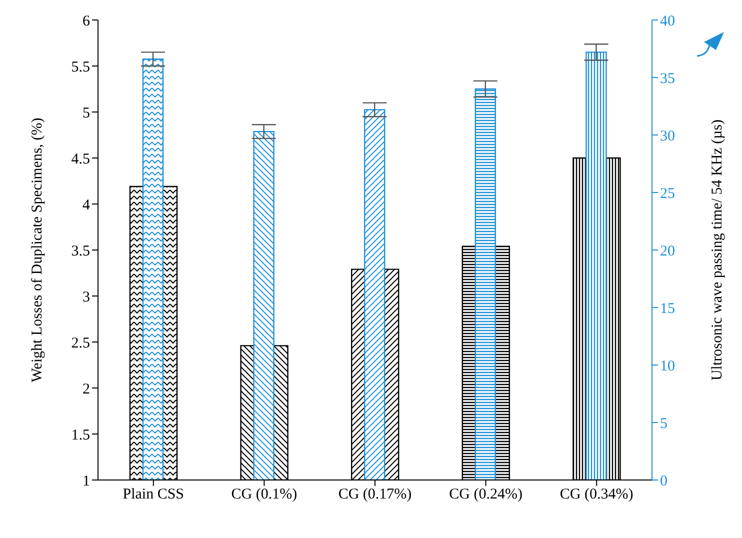 This screenshot has height=538, width=742. I want to click on y2-axis-title: Ultrosonic wave passing time/ 54 KHz (µs), so click(717, 250).